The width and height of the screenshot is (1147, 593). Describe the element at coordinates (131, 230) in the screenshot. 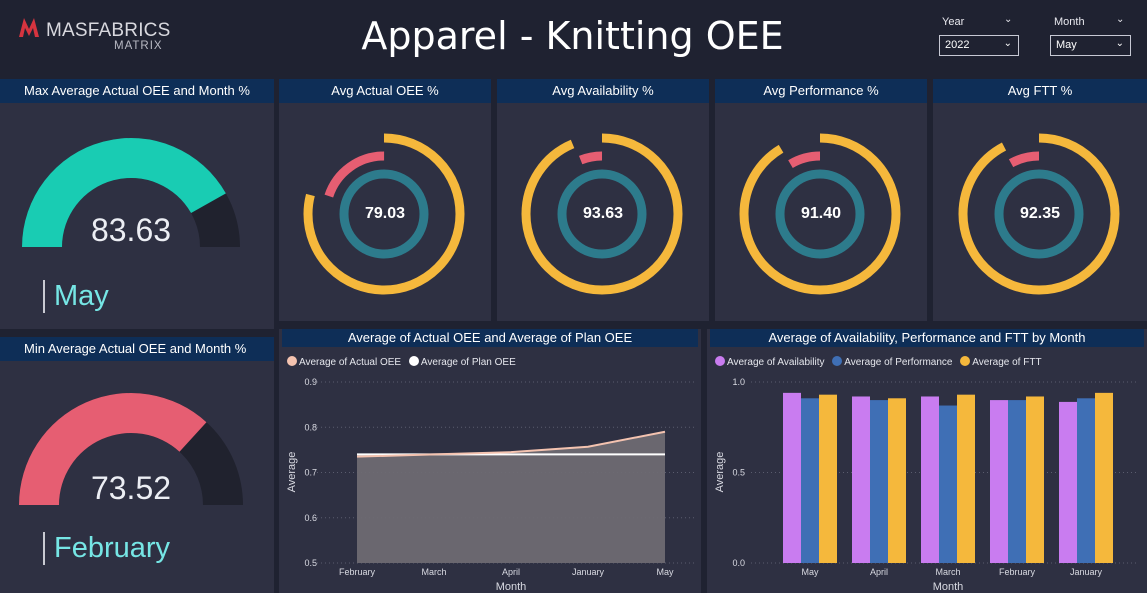

I see `max-oee-value: 83.63` at that location.